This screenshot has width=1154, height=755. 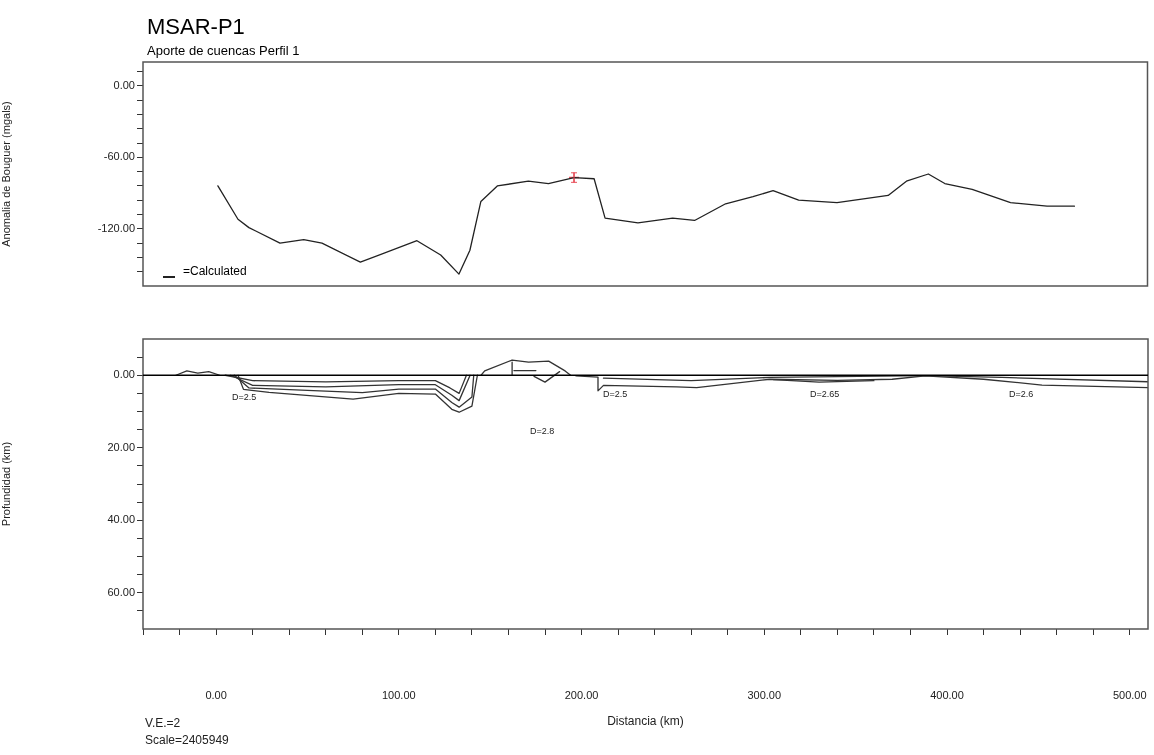 I want to click on annotation: D=2.65, so click(x=825, y=394).